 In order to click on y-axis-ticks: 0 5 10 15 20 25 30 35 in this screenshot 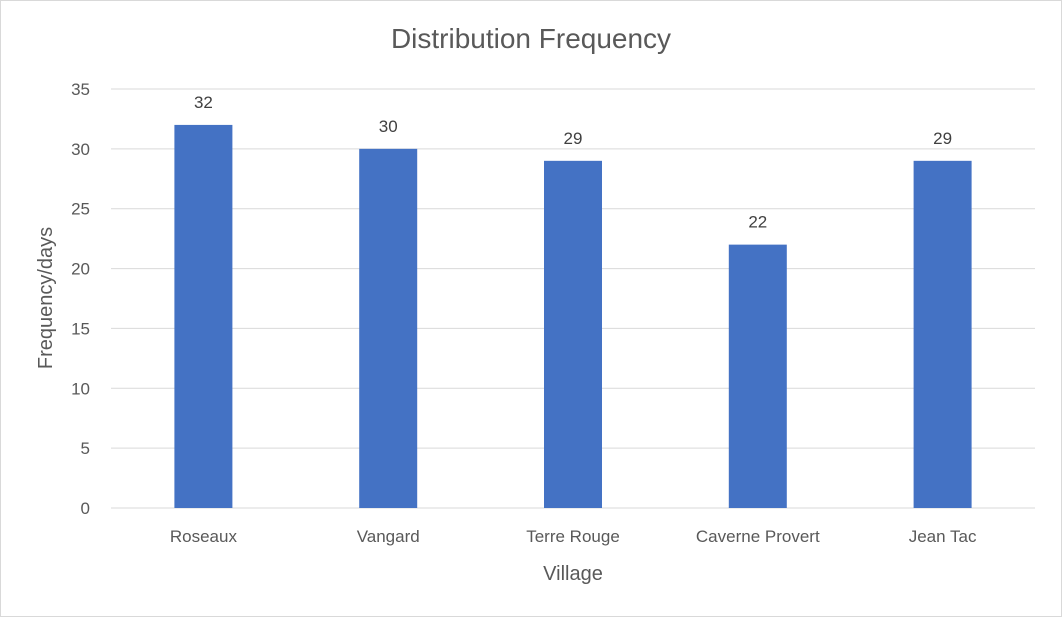, I will do `click(80, 299)`.